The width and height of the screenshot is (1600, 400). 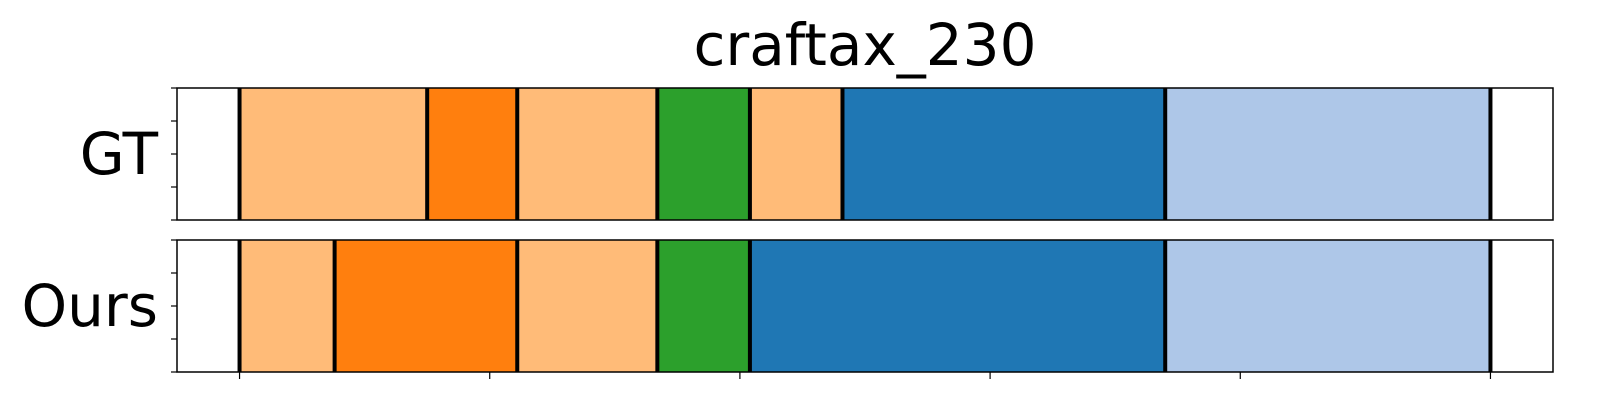 What do you see at coordinates (90, 306) in the screenshot?
I see `ours-row-label: Ours` at bounding box center [90, 306].